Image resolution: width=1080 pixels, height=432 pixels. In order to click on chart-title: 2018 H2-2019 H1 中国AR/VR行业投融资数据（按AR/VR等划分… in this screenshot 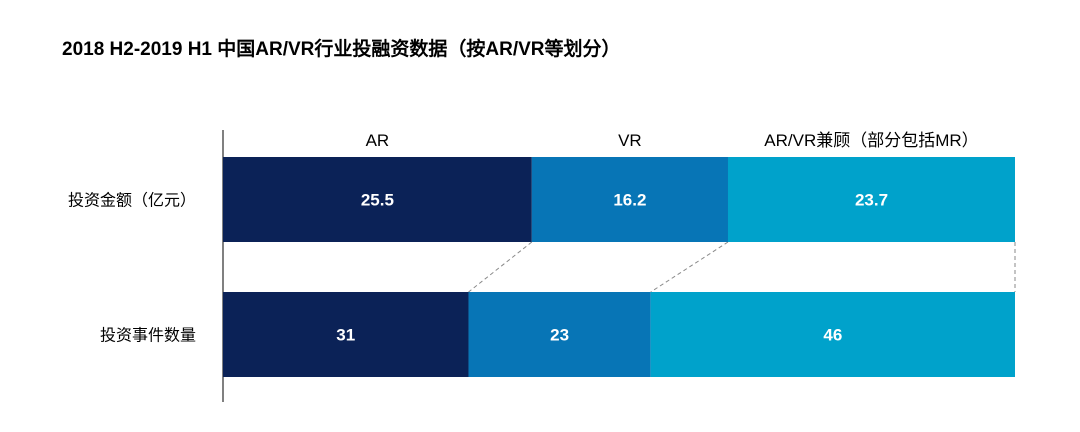, I will do `click(341, 49)`.